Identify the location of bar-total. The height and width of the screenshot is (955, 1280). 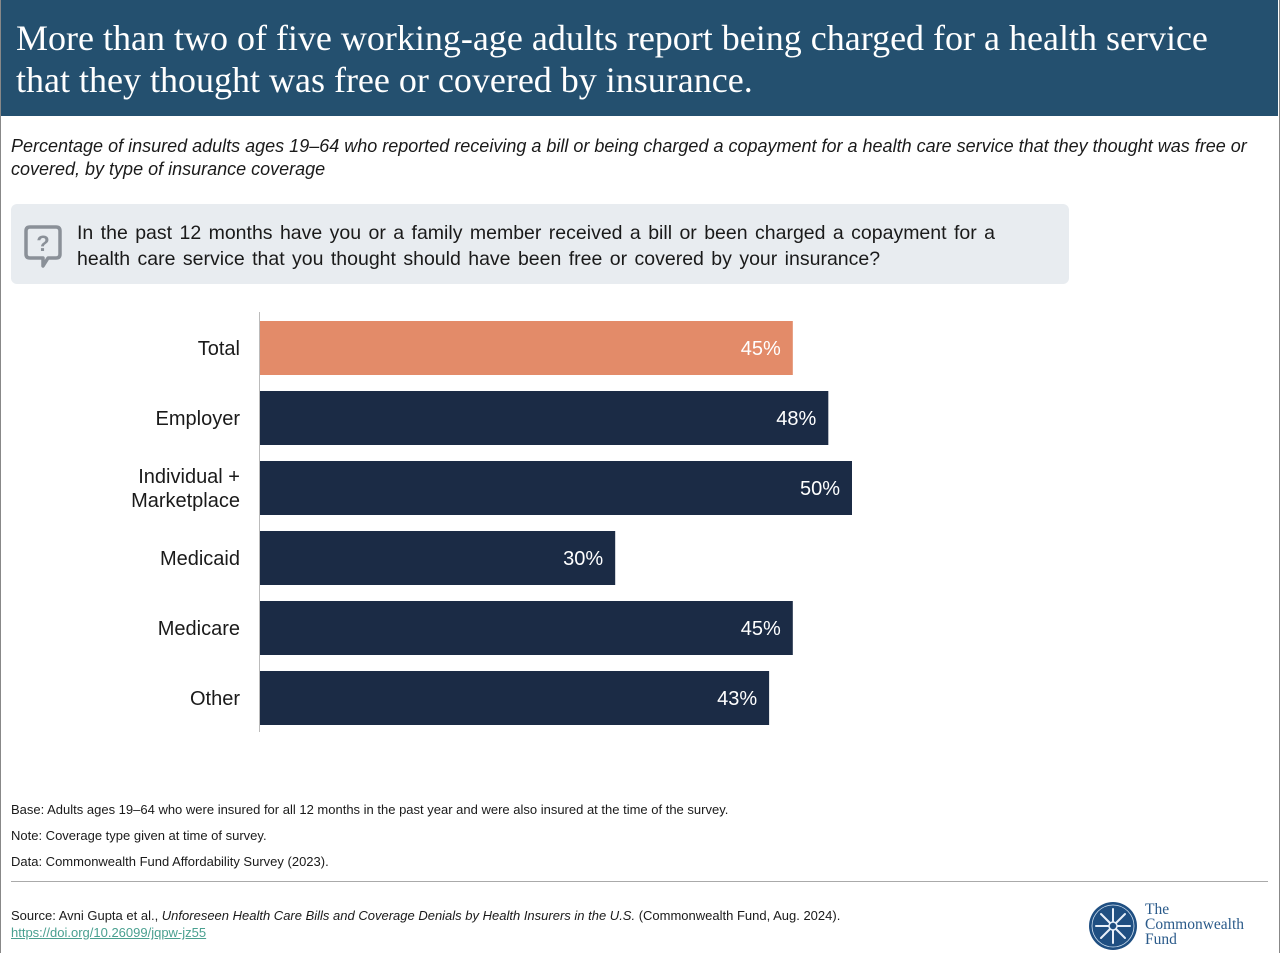
(526, 348).